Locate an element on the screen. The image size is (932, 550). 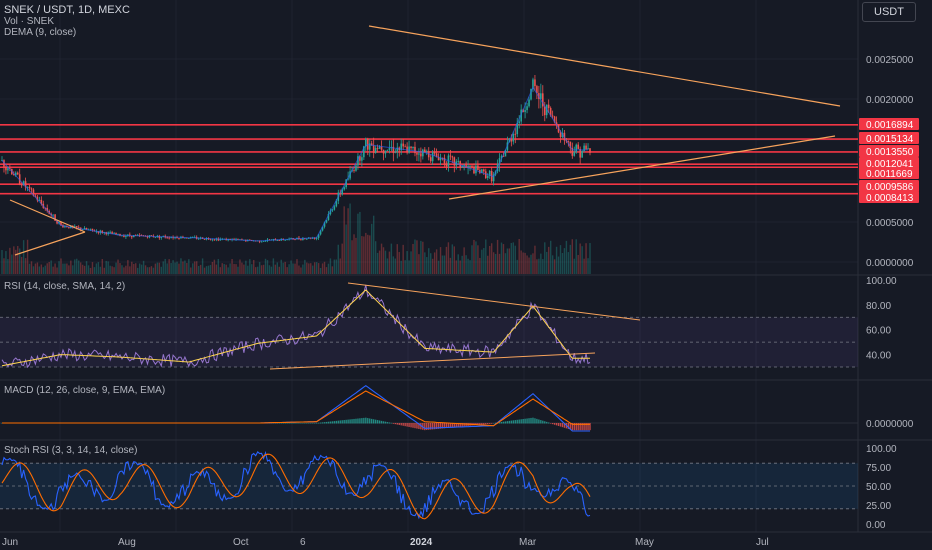
price-level-label: 0.0009586 is located at coordinates (890, 187).